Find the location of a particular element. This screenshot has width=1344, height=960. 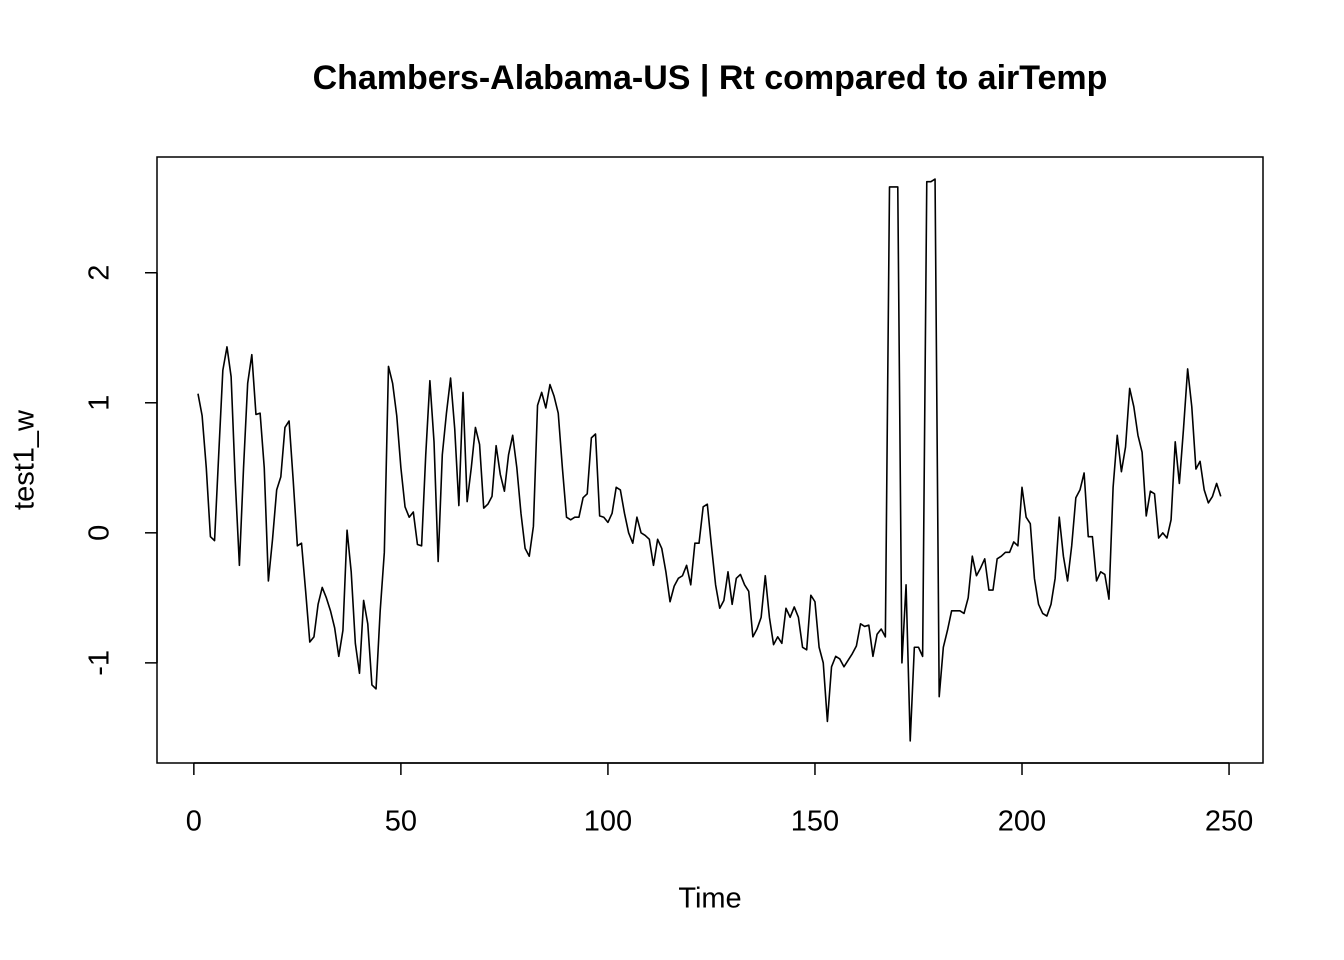

x-tick-label: 0 is located at coordinates (194, 822).